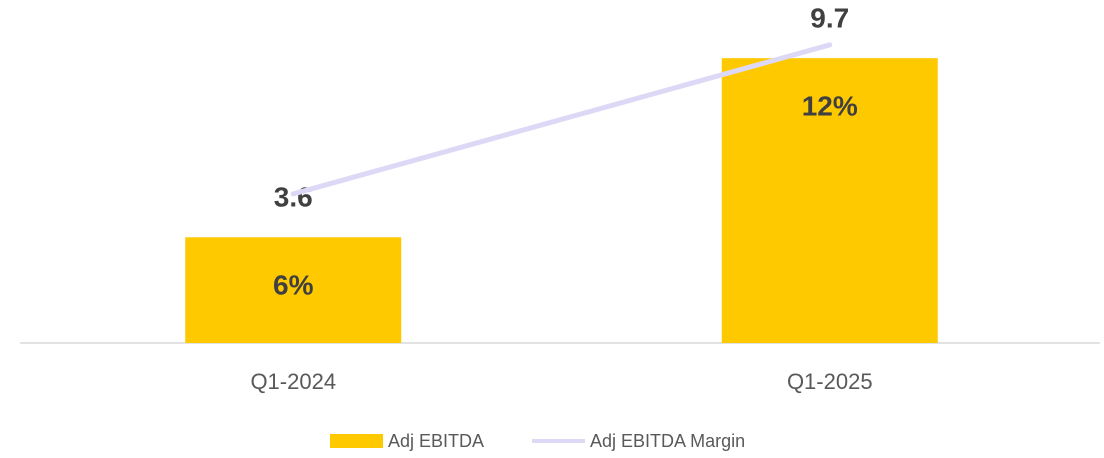 This screenshot has width=1104, height=458. I want to click on line-value-label: 12%, so click(830, 106).